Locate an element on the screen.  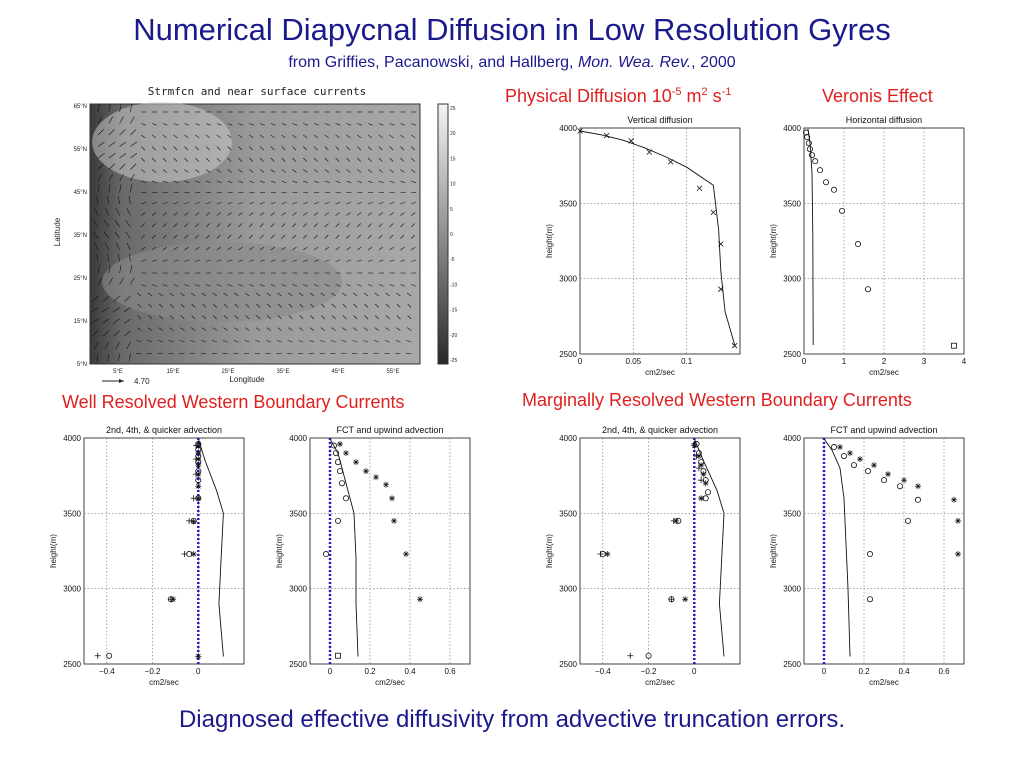
data-point-x is located at coordinates (699, 188).